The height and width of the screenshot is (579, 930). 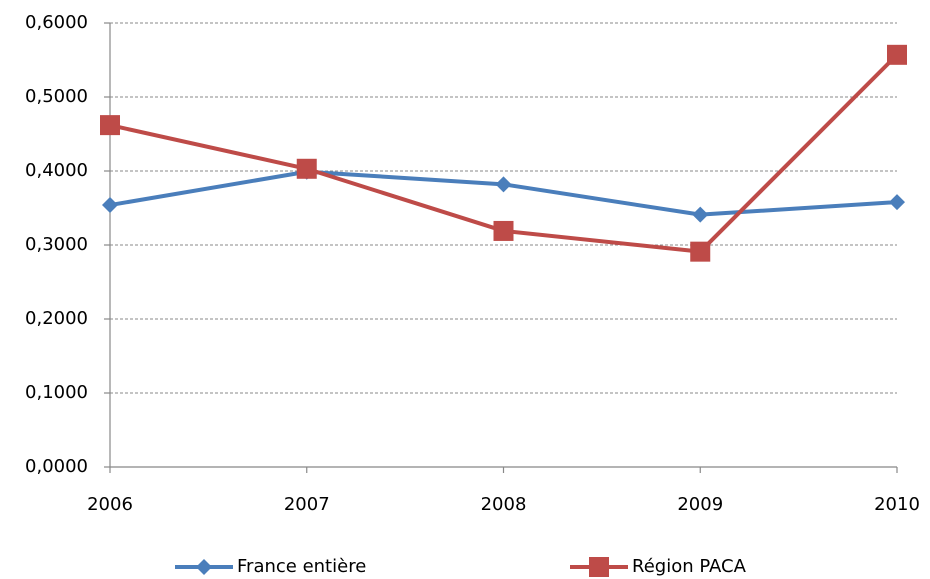 What do you see at coordinates (56, 96) in the screenshot?
I see `y-tick-label: 0,5000` at bounding box center [56, 96].